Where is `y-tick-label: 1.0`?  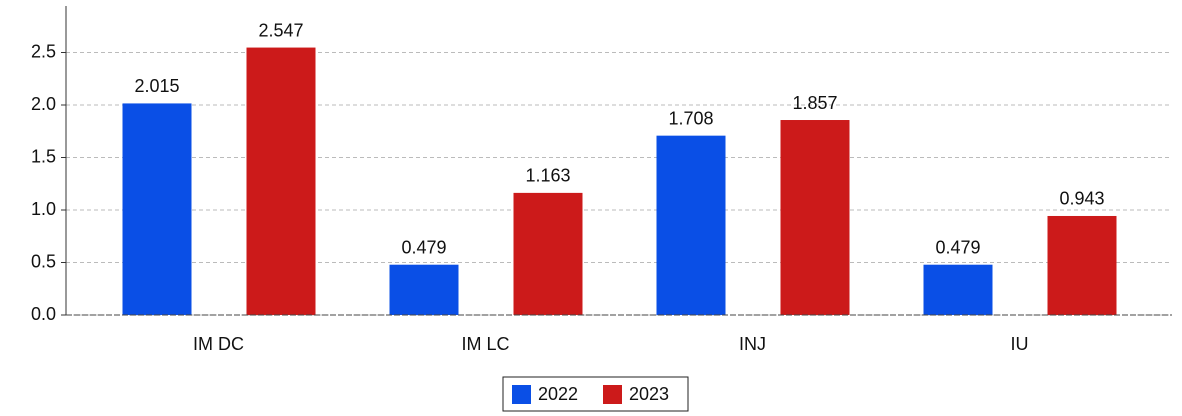
y-tick-label: 1.0 is located at coordinates (43, 209).